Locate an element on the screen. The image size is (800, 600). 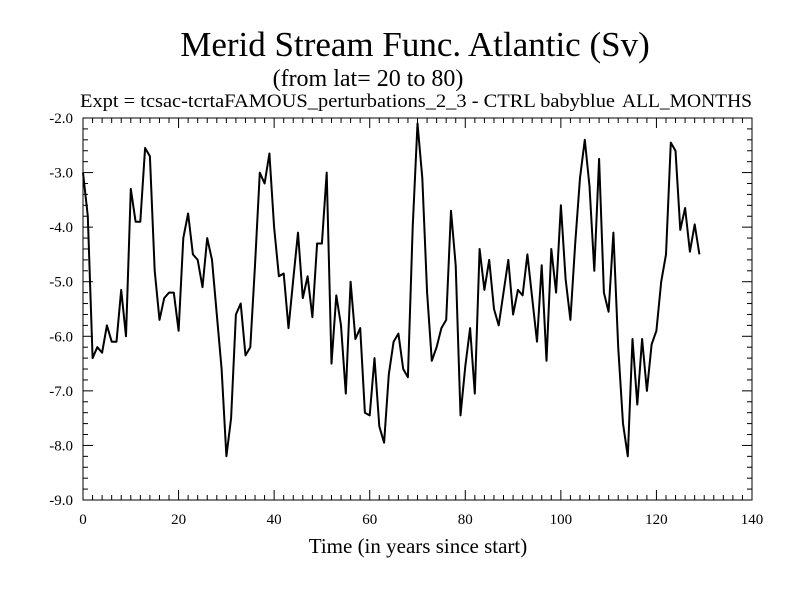
y-tick-label: -4.0 is located at coordinates (61, 228).